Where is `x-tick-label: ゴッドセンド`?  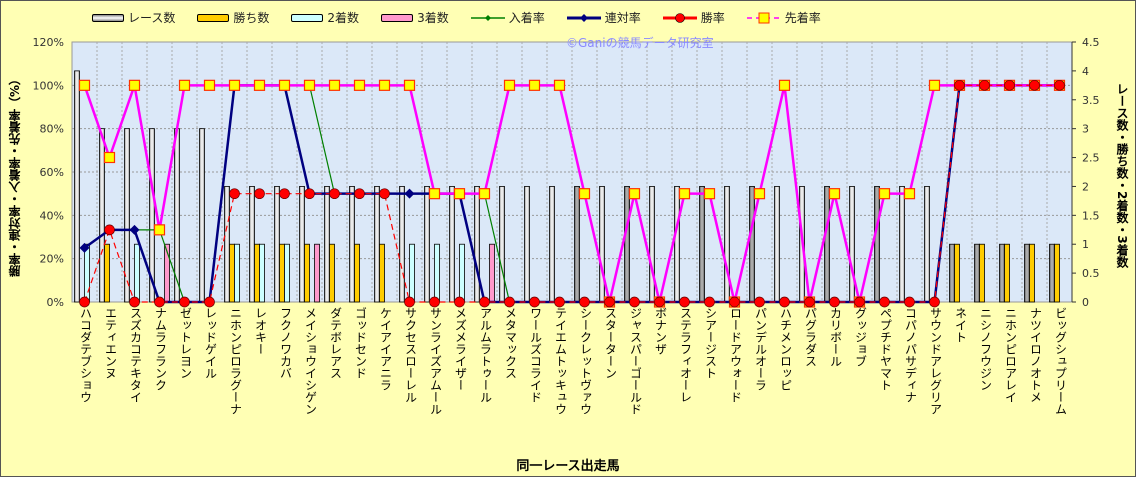 x-tick-label: ゴッドセンド is located at coordinates (360, 343).